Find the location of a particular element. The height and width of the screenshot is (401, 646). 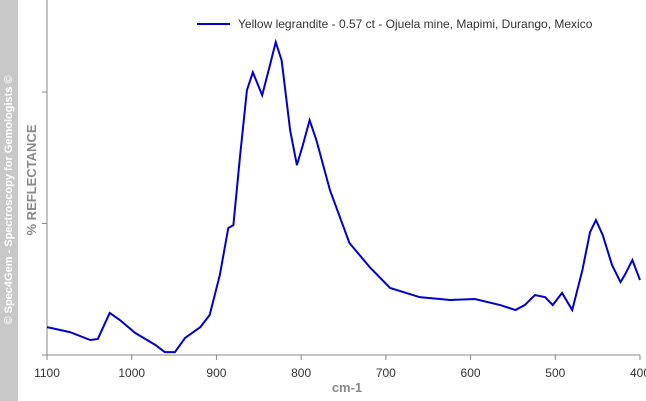

x-tick-label: 400 is located at coordinates (638, 373).